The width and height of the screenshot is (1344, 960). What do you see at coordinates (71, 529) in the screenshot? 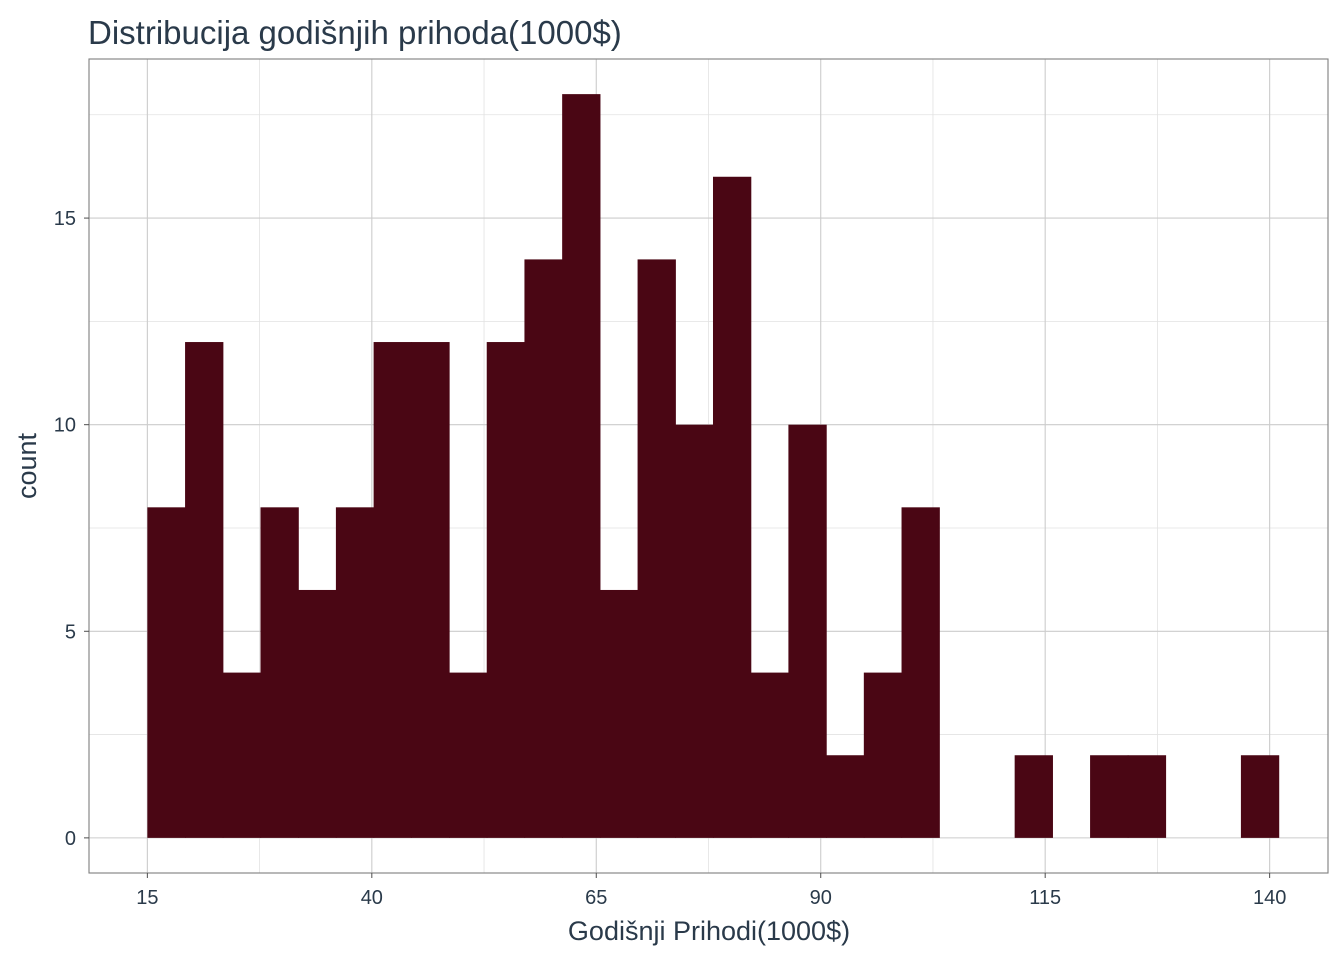
I see `y-axis: 0 5 10 15` at bounding box center [71, 529].